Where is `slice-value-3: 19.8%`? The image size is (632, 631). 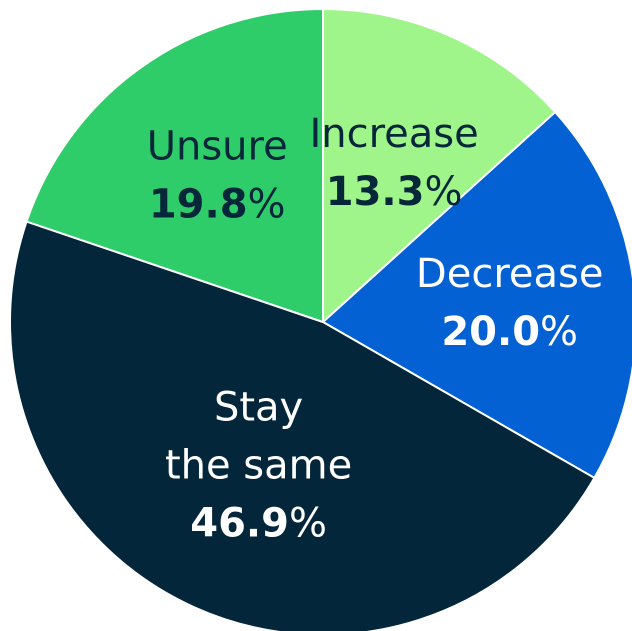
slice-value-3: 19.8% is located at coordinates (217, 205).